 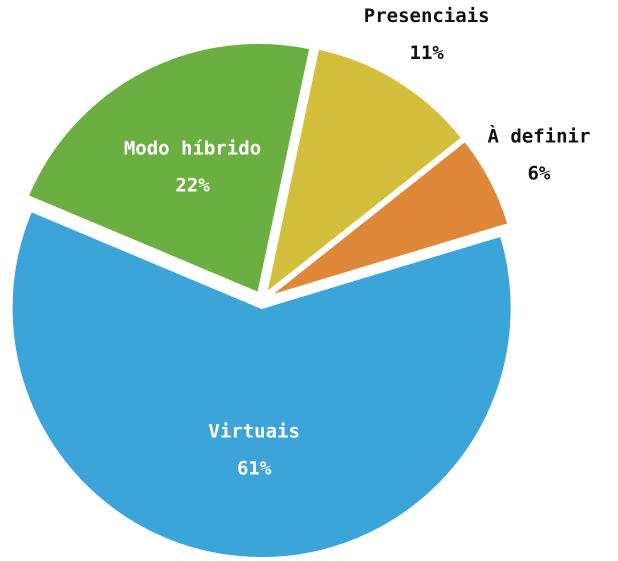 I want to click on slice-value: 61%, so click(x=254, y=468).